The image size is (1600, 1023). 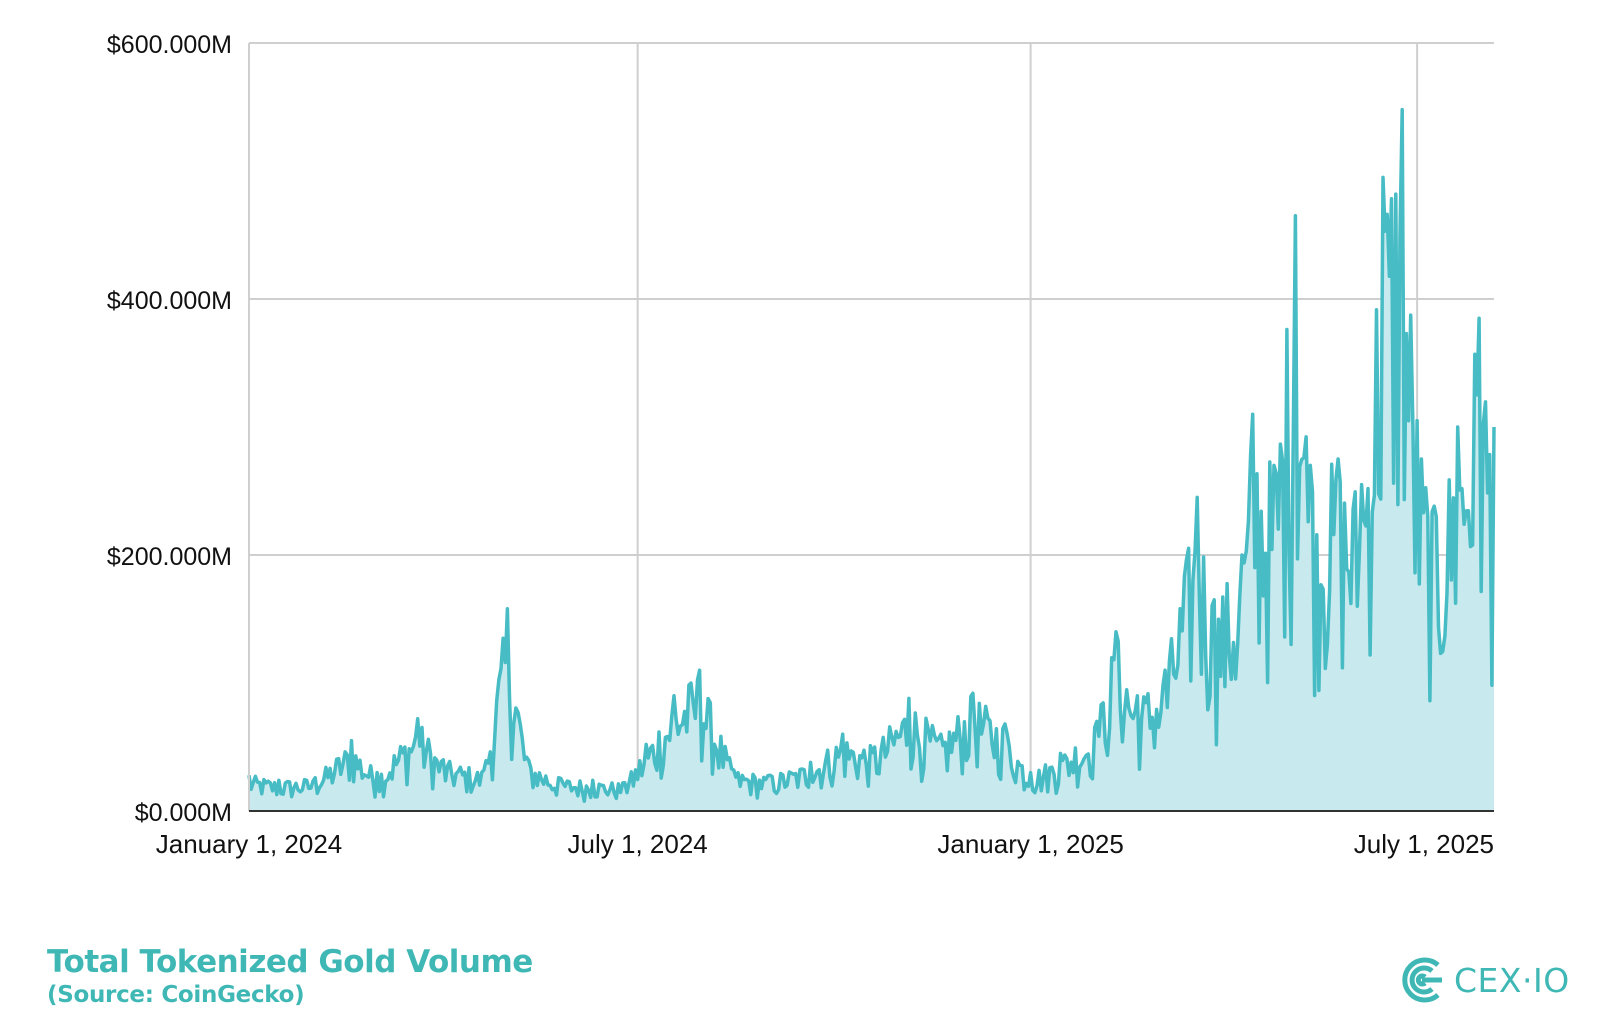 I want to click on chart-source: (Source: CoinGecko), so click(x=176, y=995).